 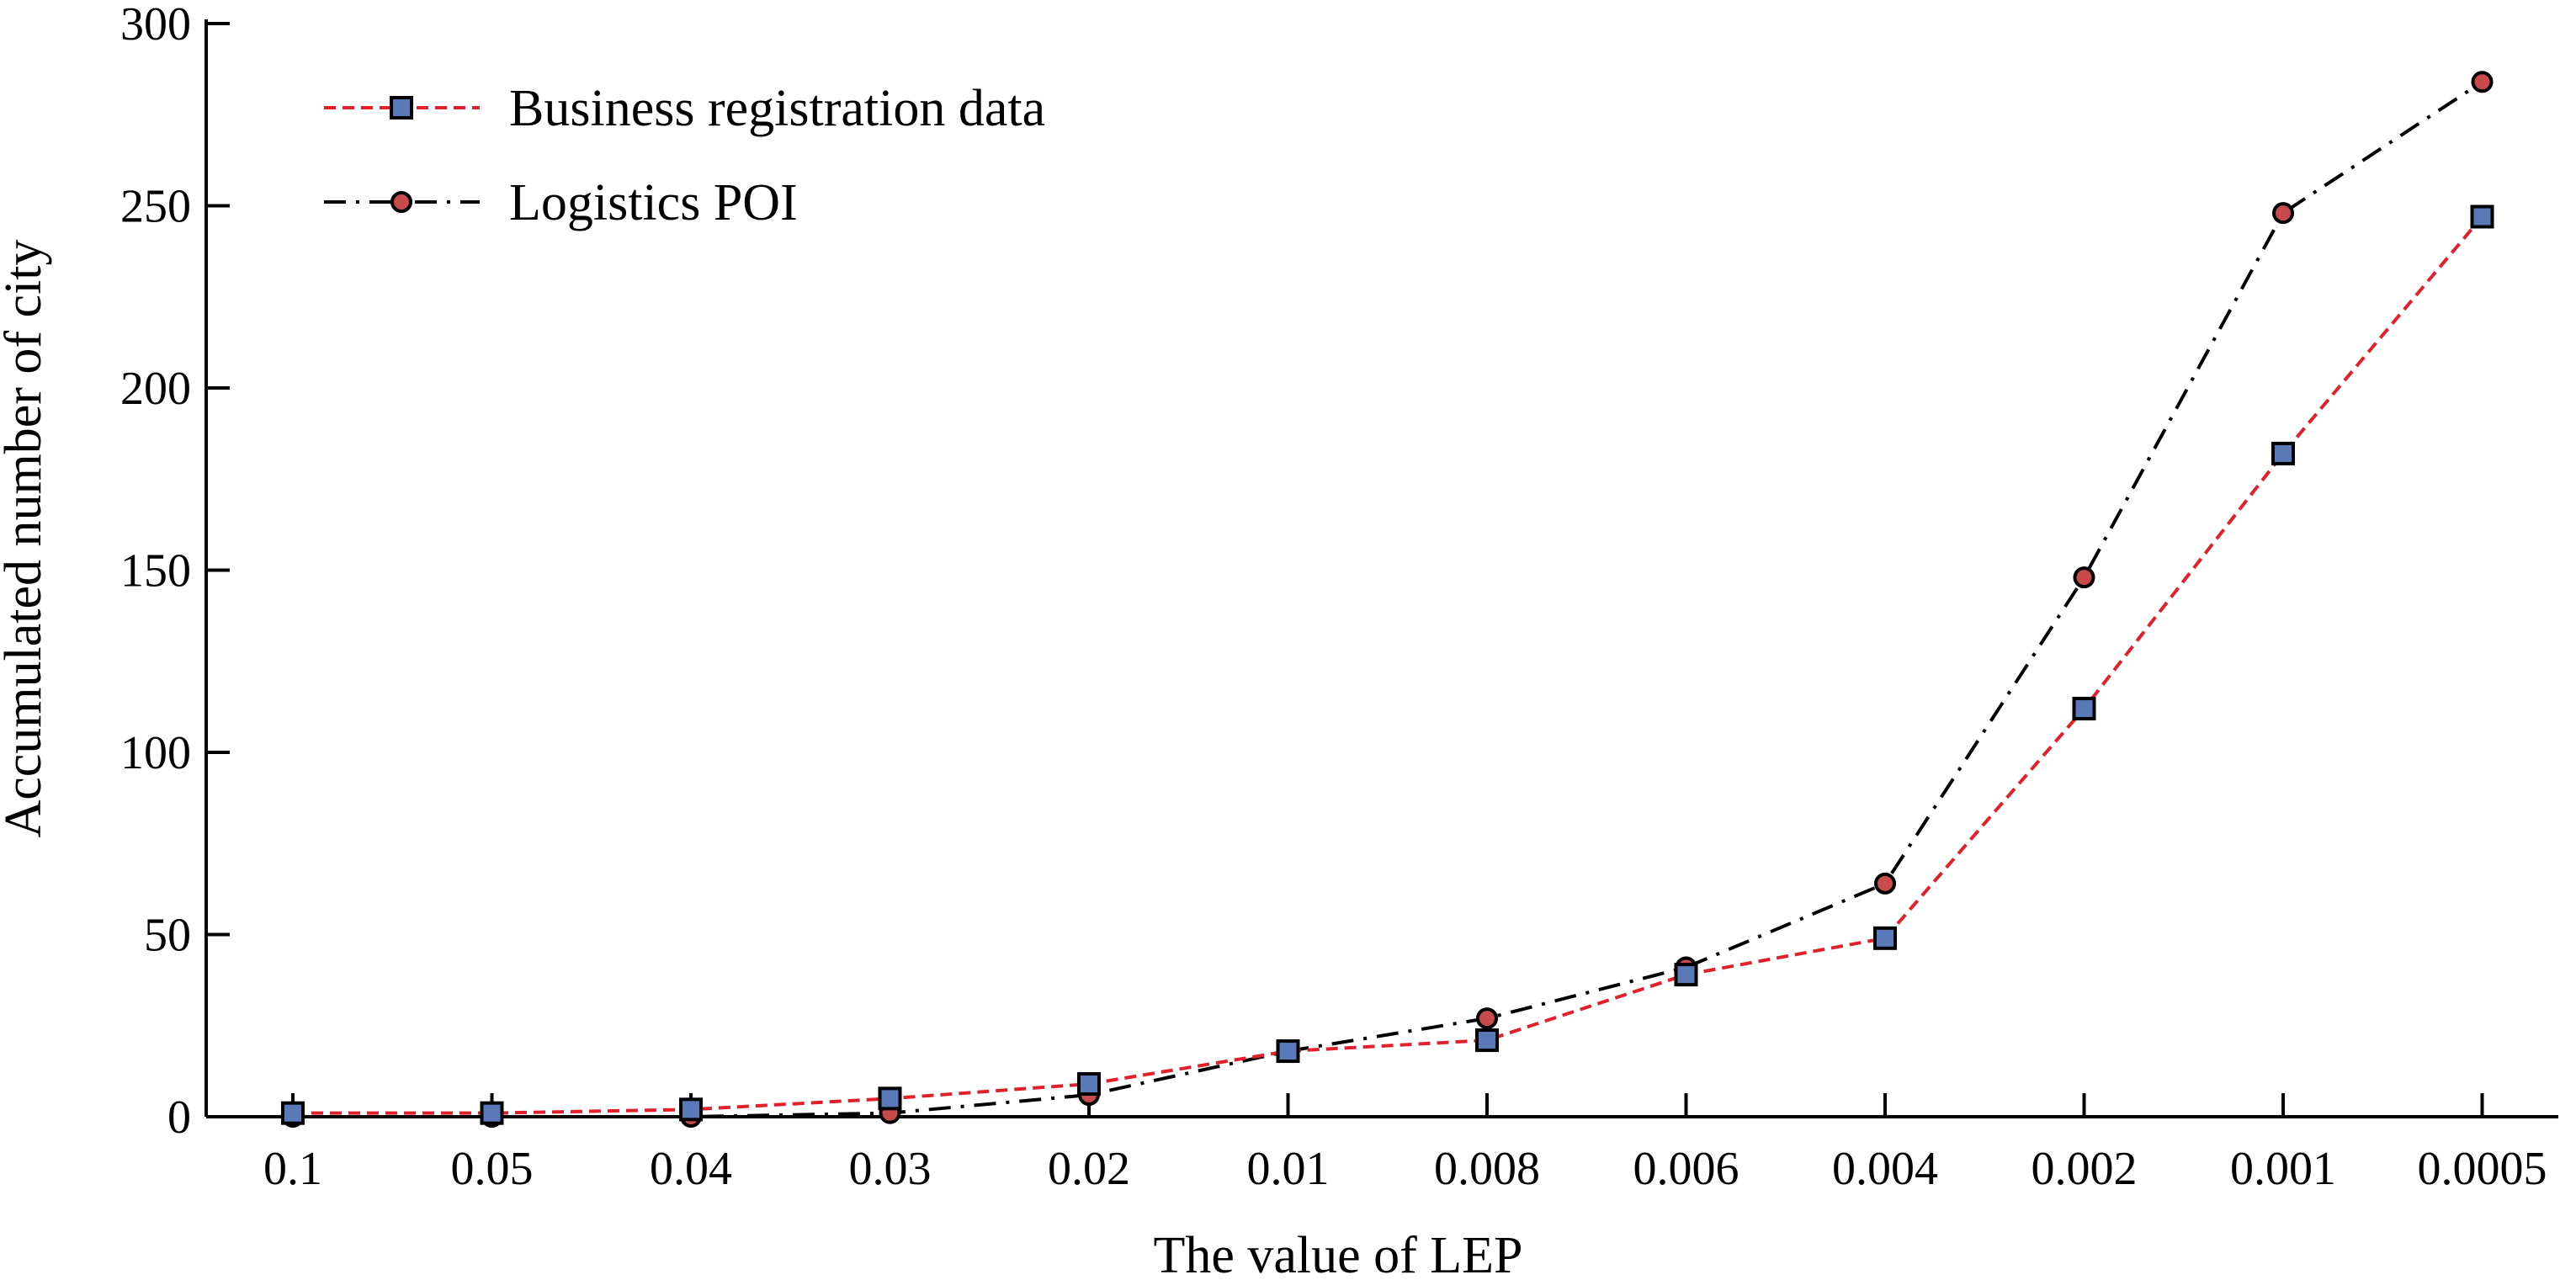 What do you see at coordinates (1487, 1169) in the screenshot?
I see `x-tick-label: 0.008` at bounding box center [1487, 1169].